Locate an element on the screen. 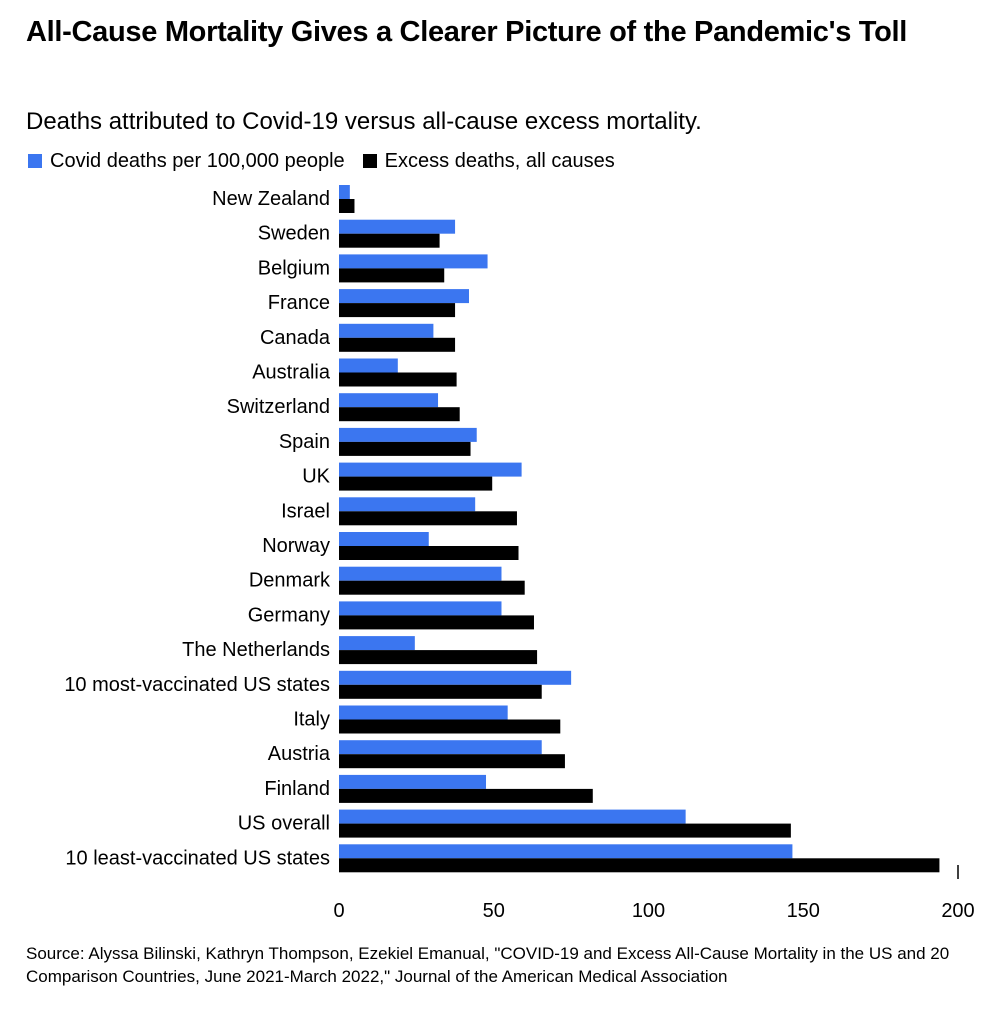 The height and width of the screenshot is (1024, 1001). category-label: 10 most-vaccinated US states is located at coordinates (197, 685).